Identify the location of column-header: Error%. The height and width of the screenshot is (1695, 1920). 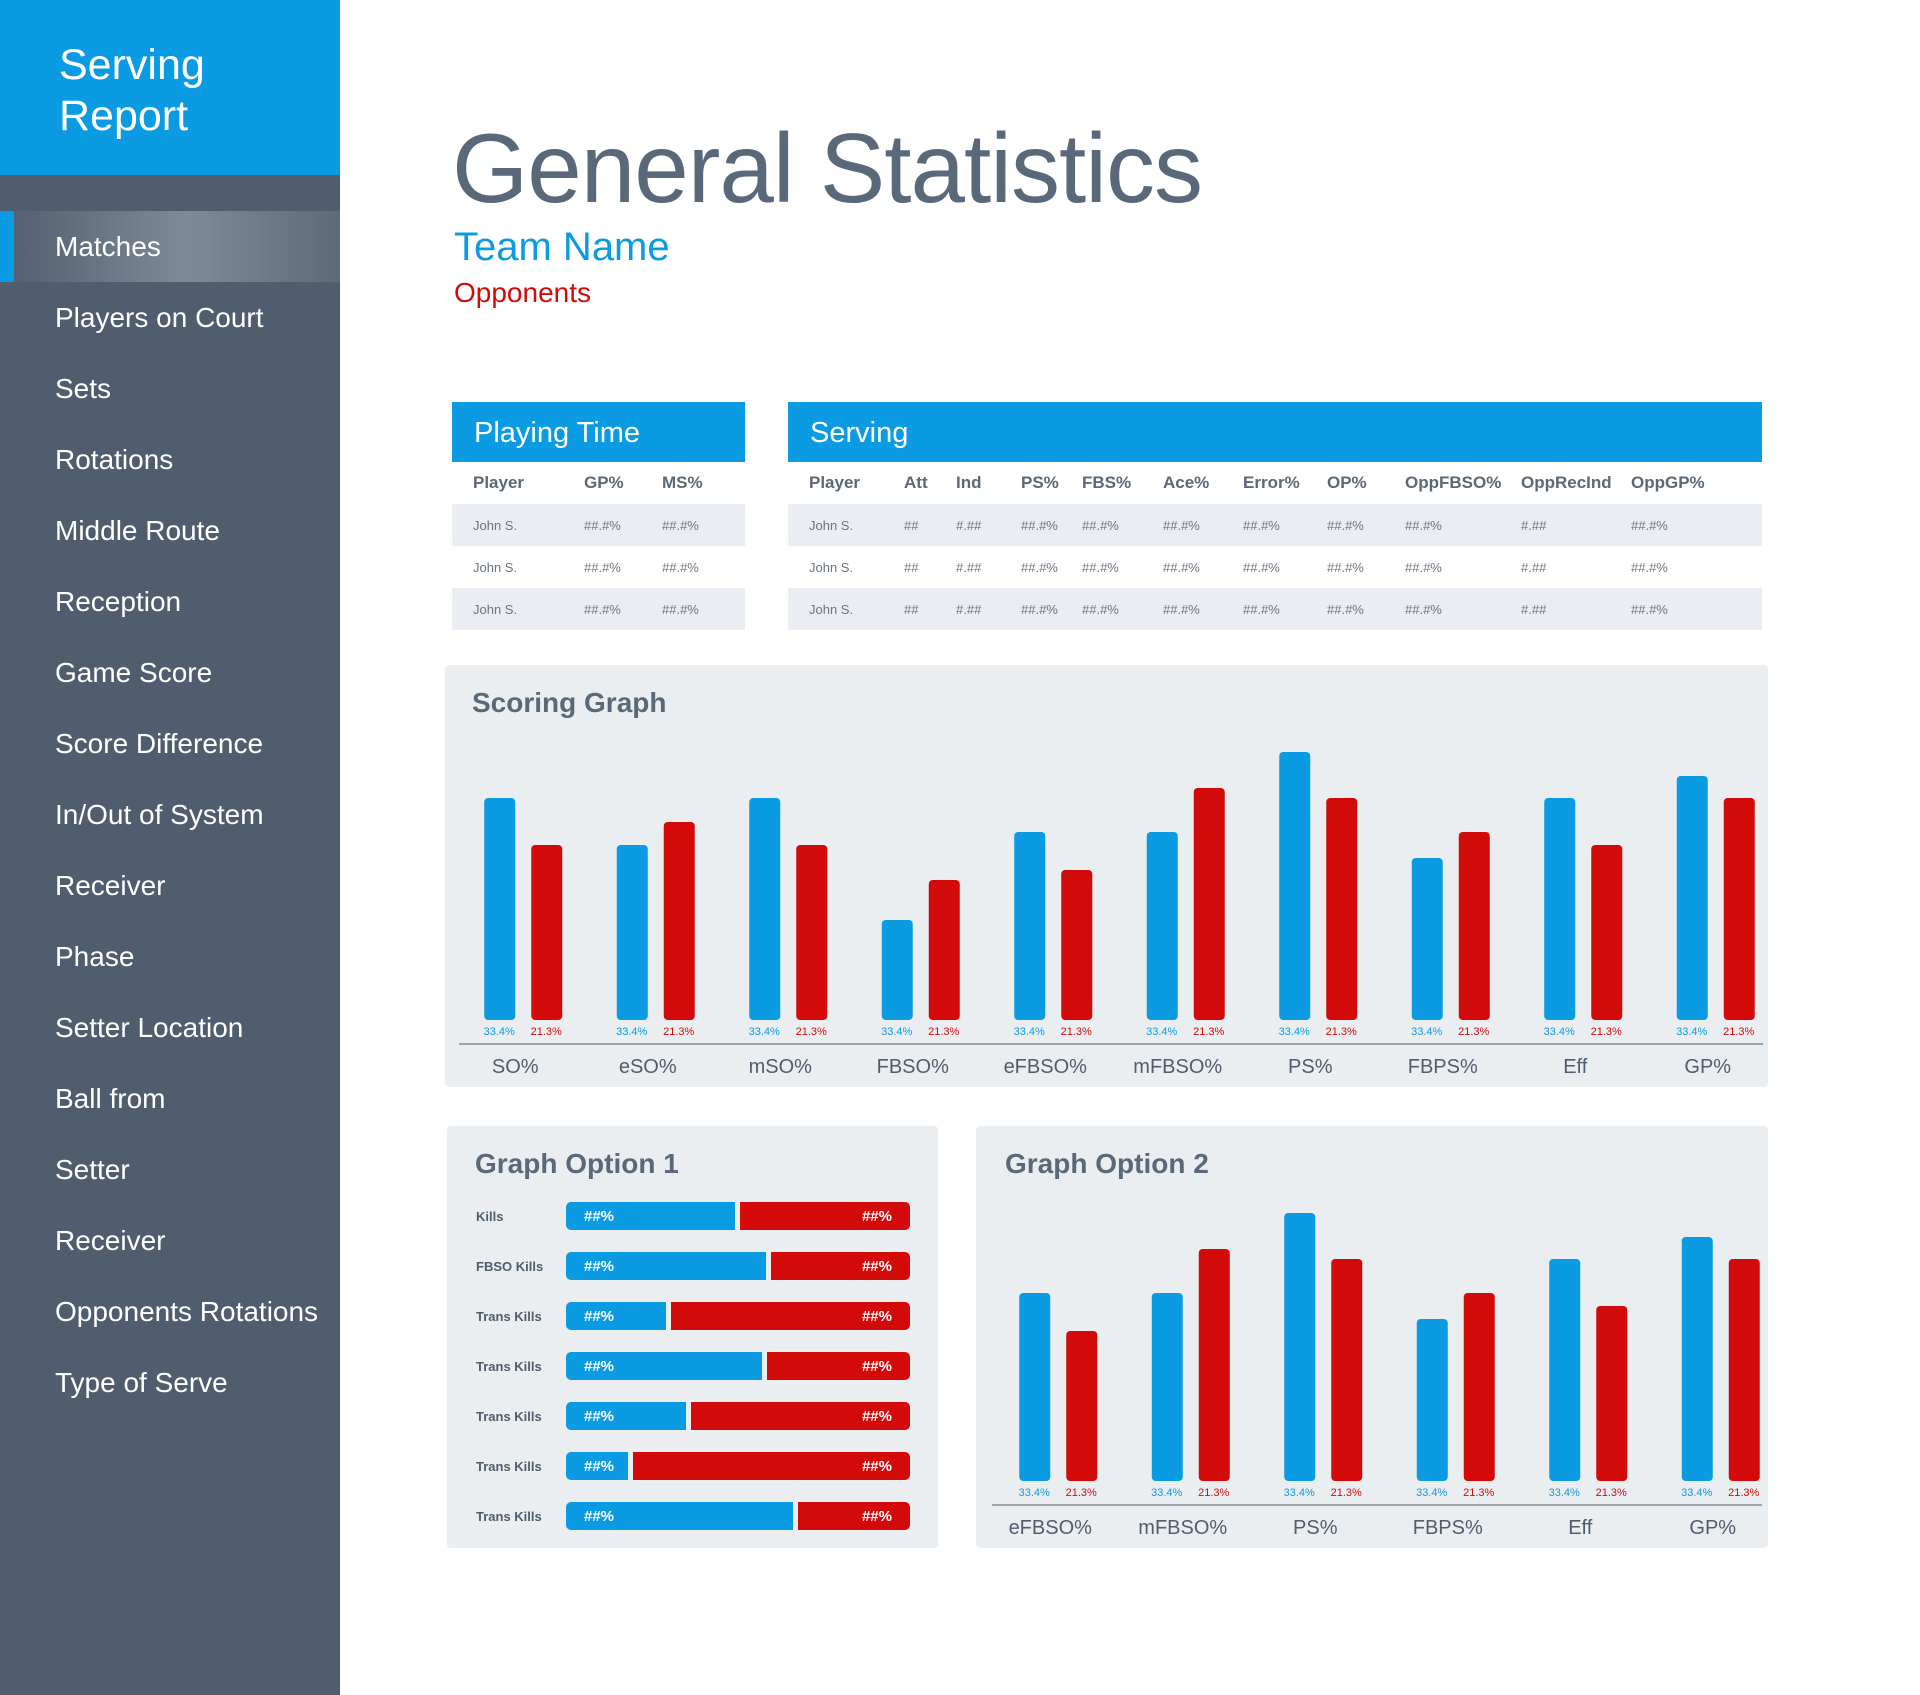
(1271, 482).